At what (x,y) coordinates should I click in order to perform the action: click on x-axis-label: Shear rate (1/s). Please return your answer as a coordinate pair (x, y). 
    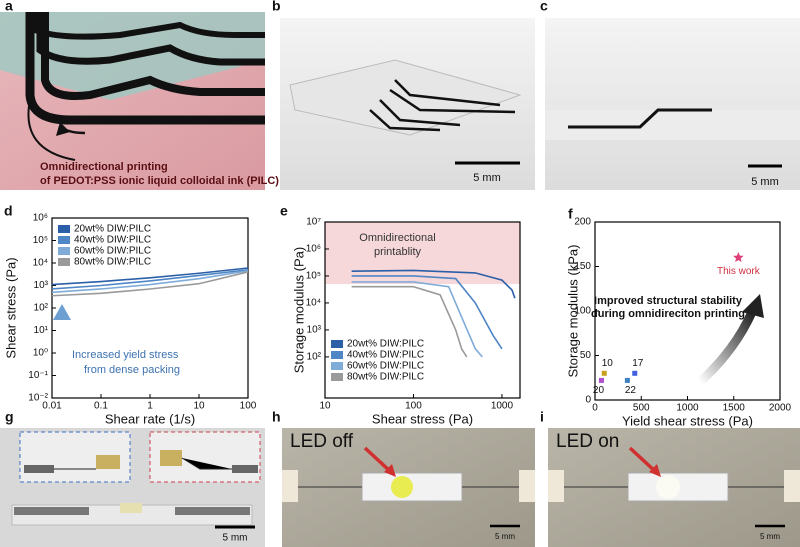
    Looking at the image, I should click on (150, 418).